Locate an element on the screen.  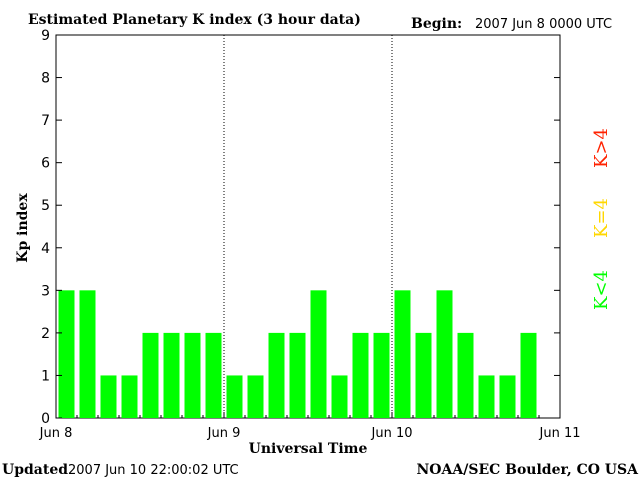
y-tick-label: 8 is located at coordinates (45, 79).